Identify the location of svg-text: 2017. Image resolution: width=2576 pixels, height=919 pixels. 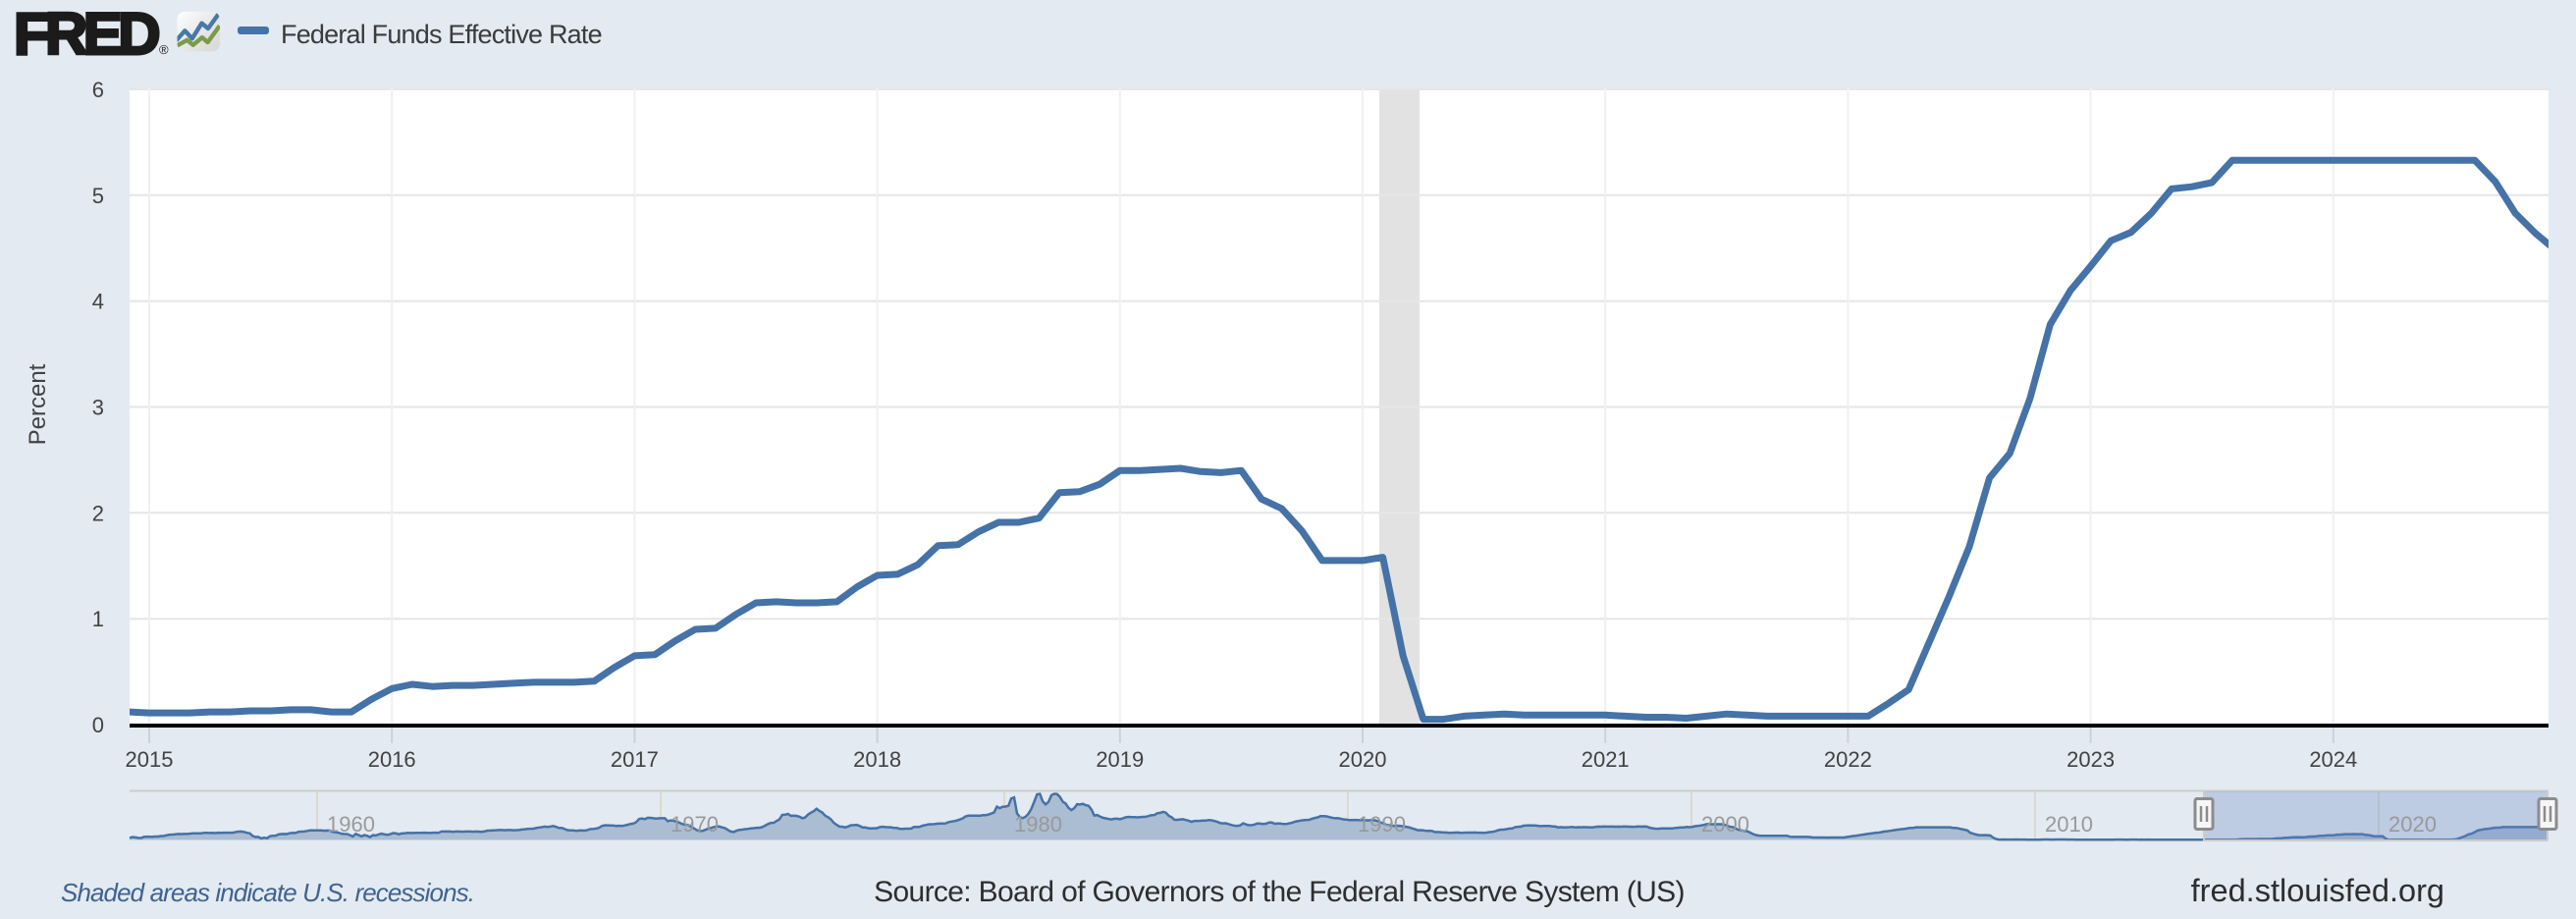
(635, 759).